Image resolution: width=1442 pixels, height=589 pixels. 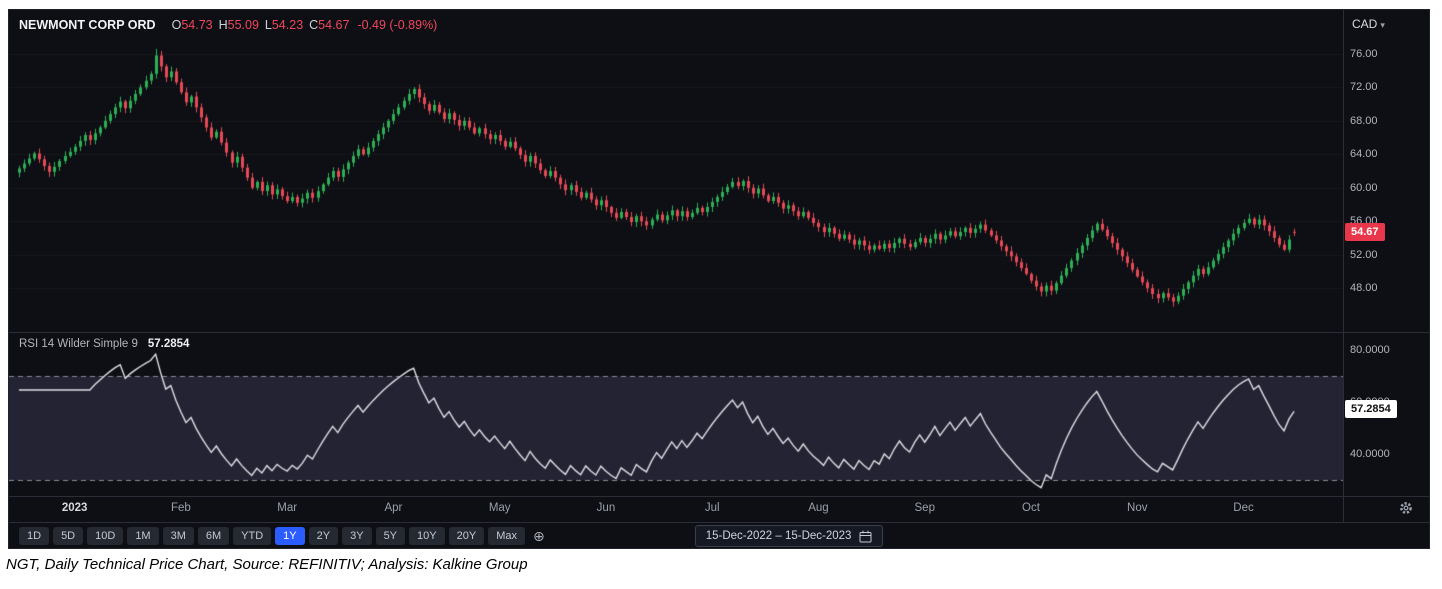 What do you see at coordinates (1406, 508) in the screenshot?
I see `gear-icon` at bounding box center [1406, 508].